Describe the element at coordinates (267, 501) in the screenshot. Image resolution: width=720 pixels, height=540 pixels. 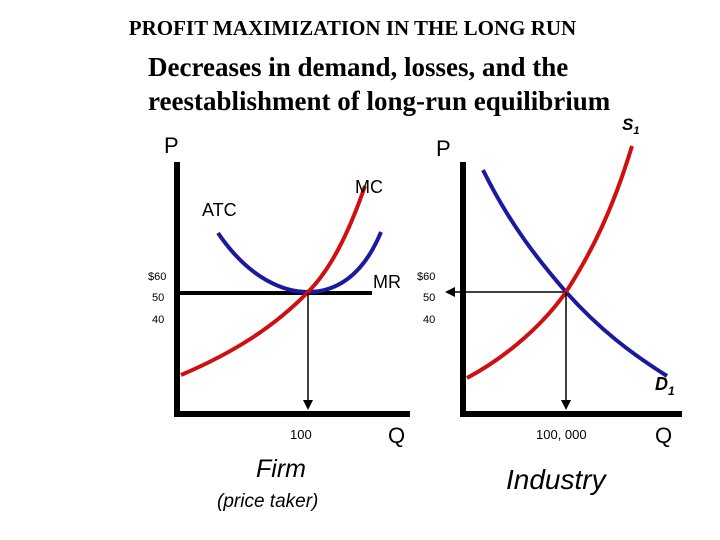
I see `firm-sub-caption: (price taker)` at that location.